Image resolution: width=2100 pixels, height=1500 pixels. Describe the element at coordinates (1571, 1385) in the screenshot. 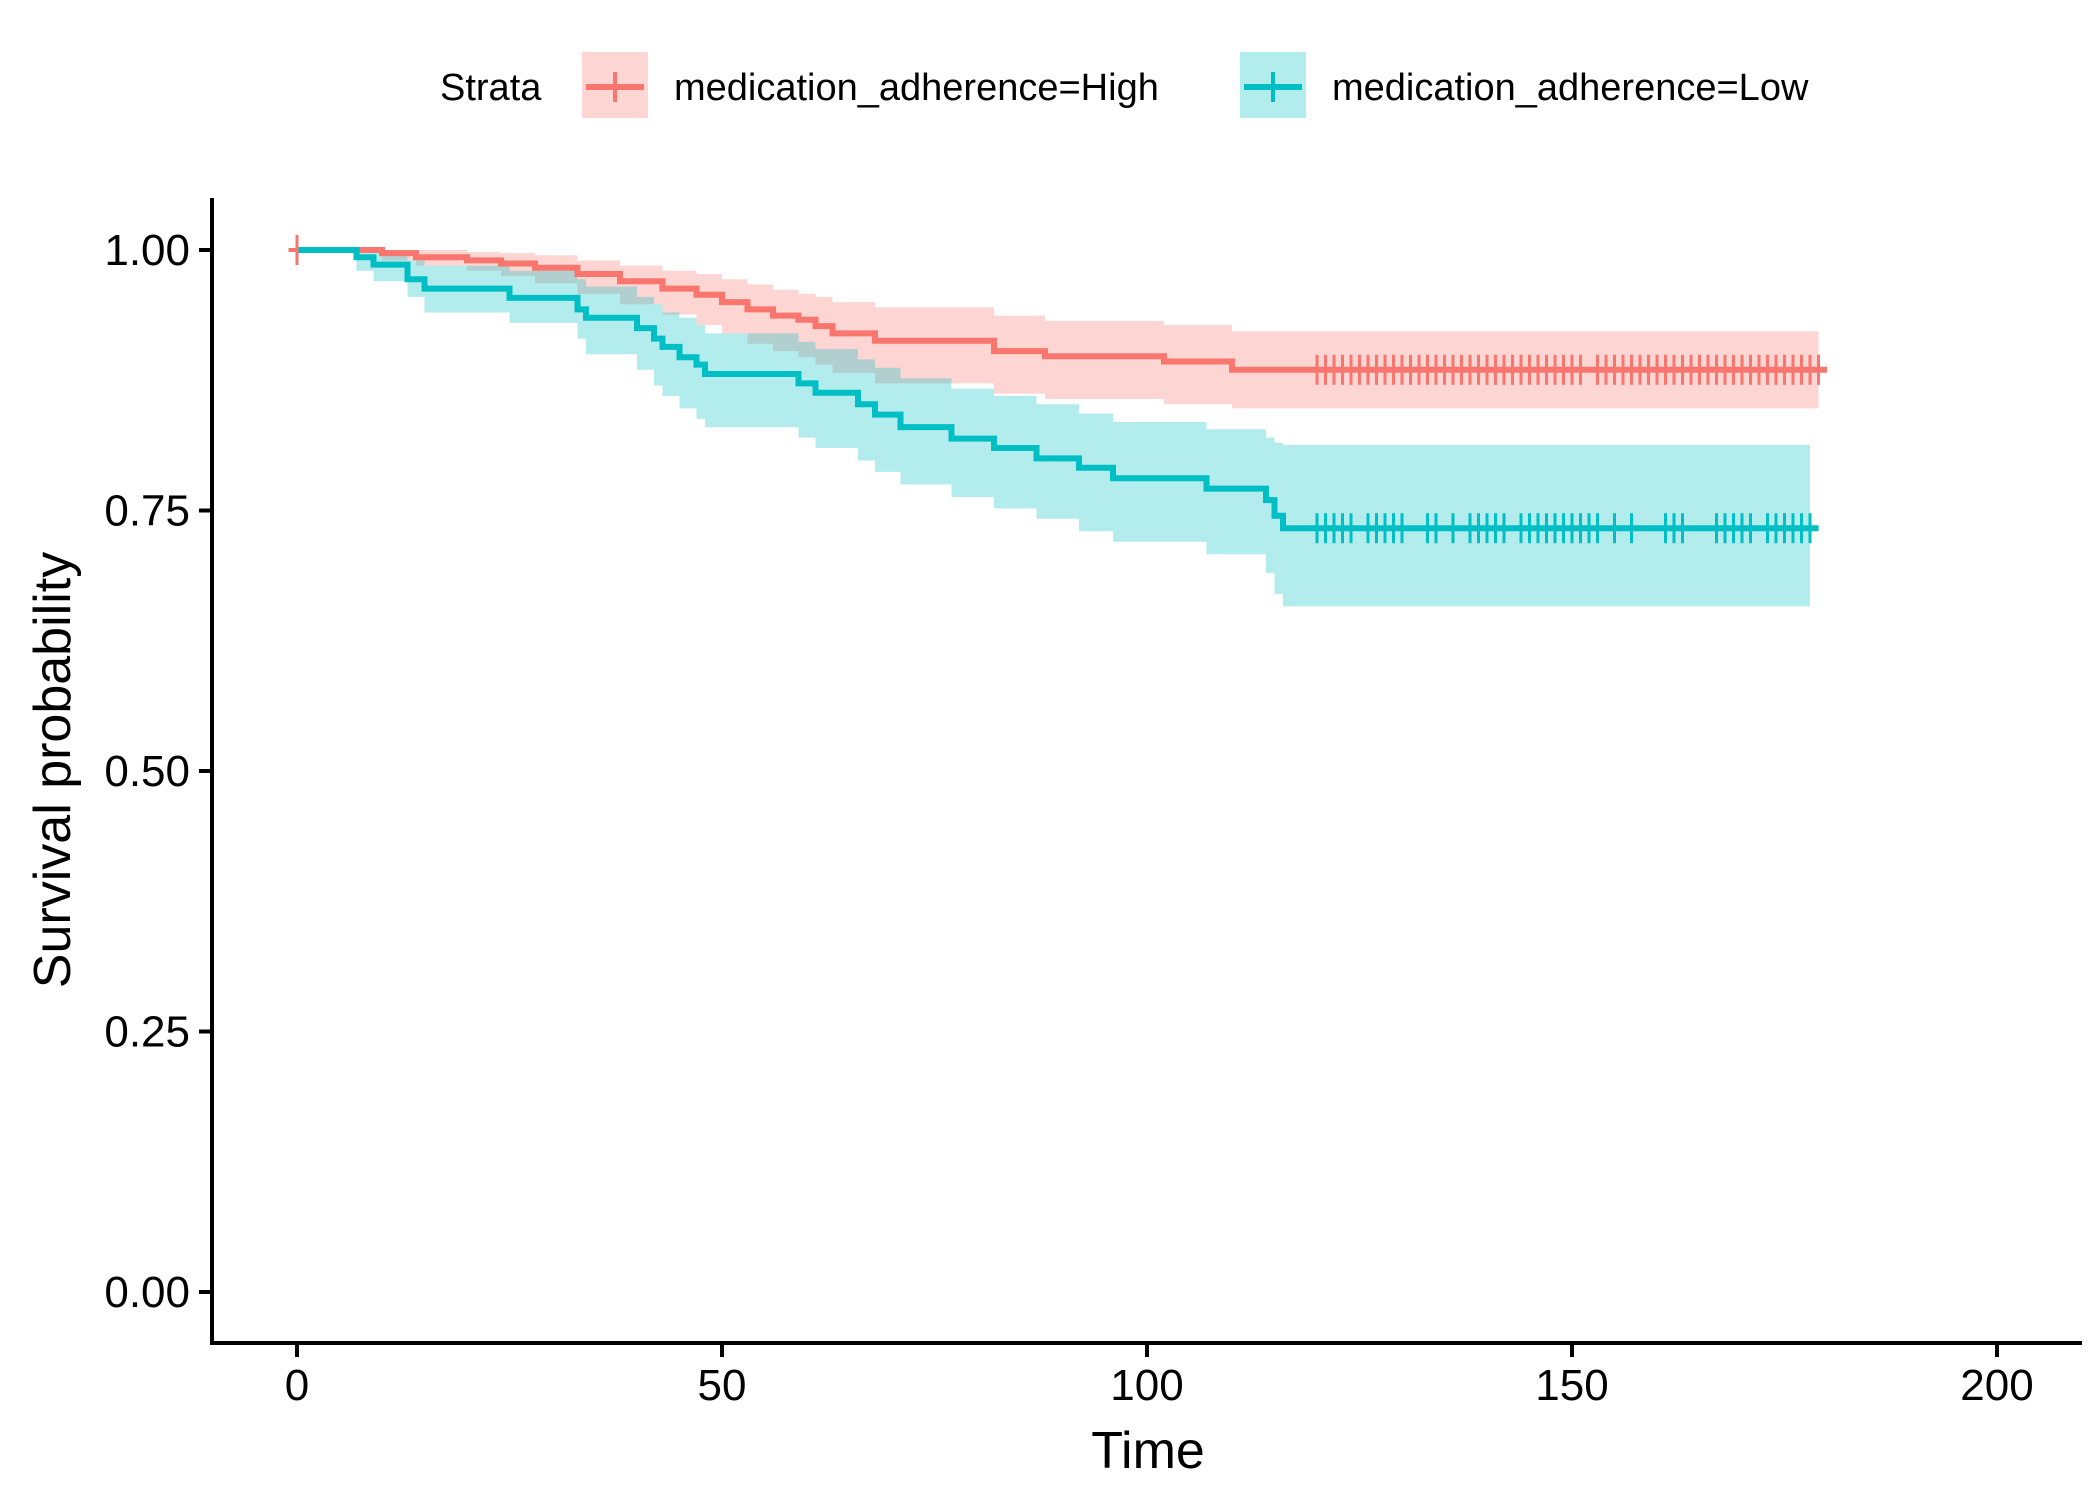

I see `x-tick-label: 150` at that location.